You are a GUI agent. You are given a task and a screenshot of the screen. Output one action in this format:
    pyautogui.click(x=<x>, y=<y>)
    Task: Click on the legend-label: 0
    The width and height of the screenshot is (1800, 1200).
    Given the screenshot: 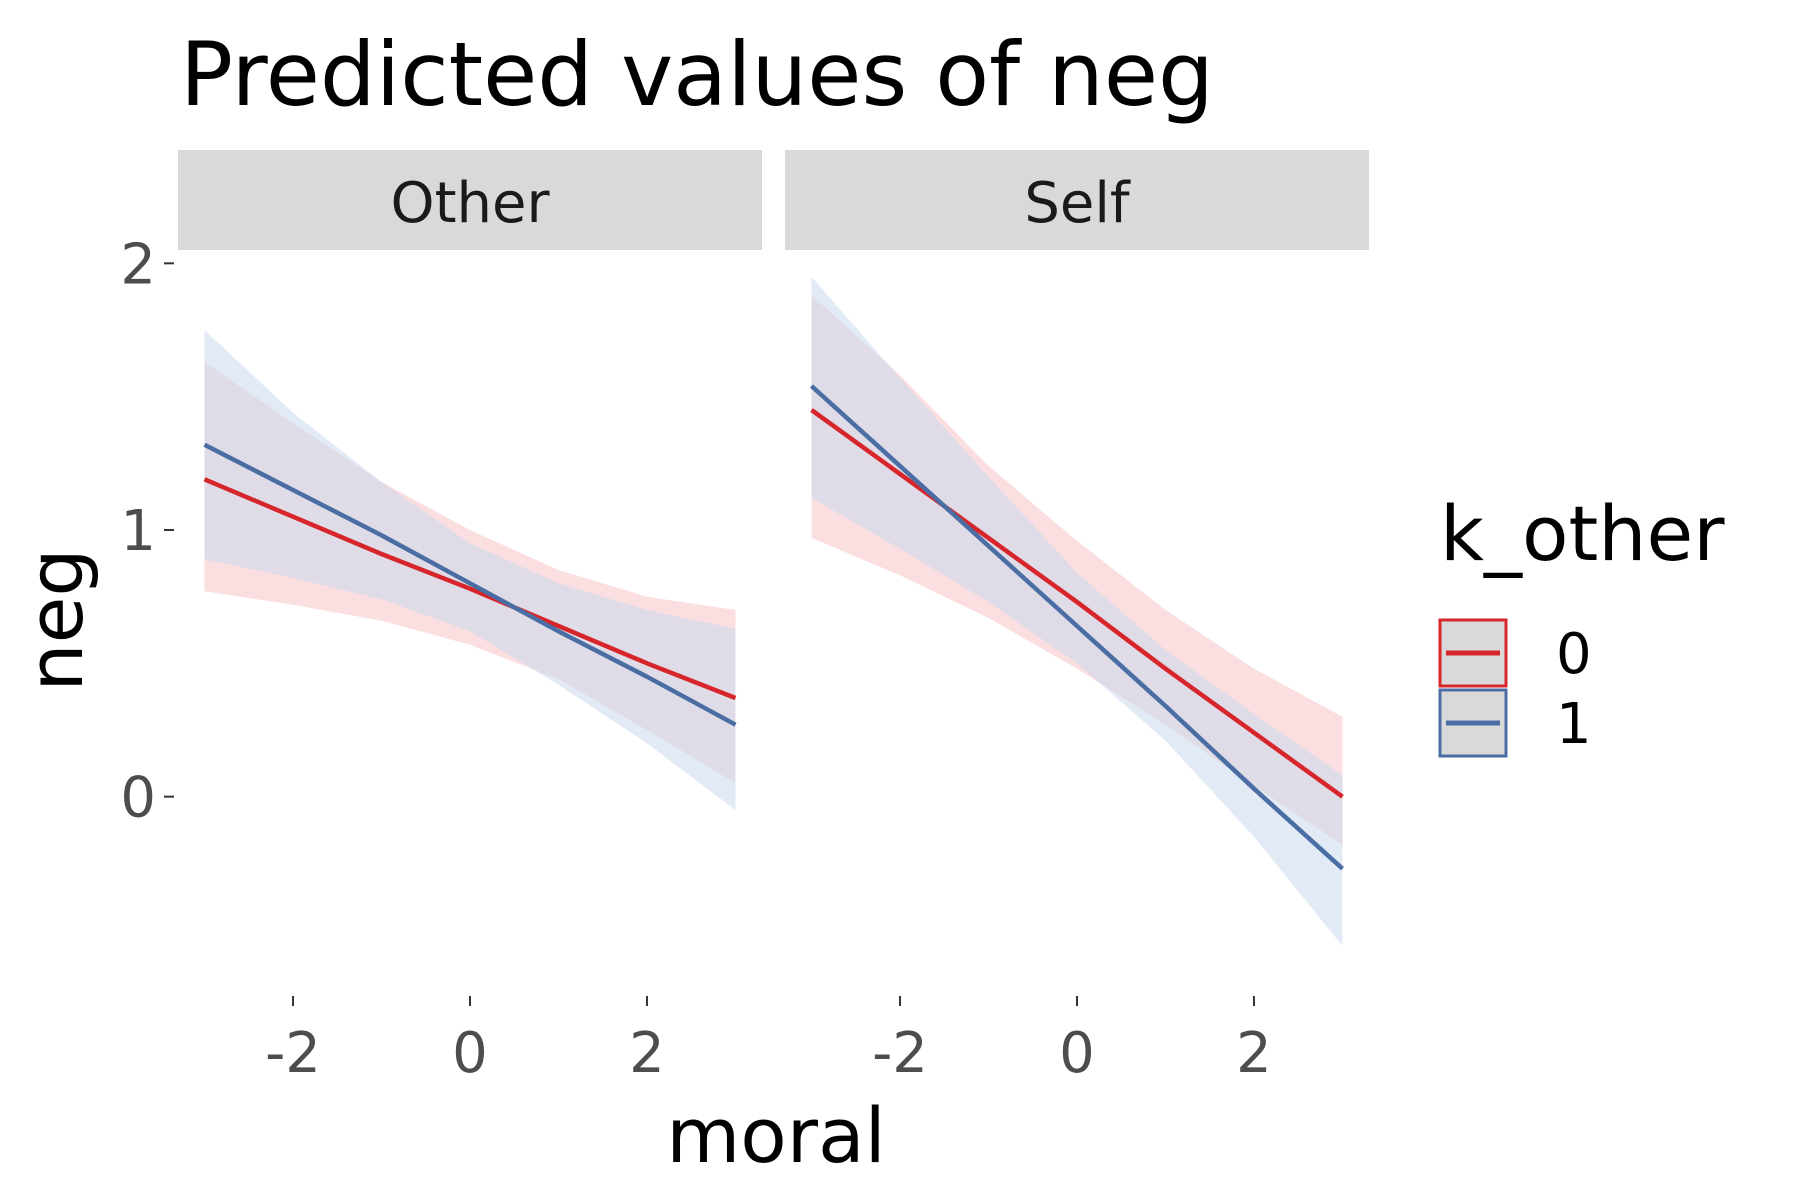 What is the action you would take?
    pyautogui.click(x=1574, y=654)
    